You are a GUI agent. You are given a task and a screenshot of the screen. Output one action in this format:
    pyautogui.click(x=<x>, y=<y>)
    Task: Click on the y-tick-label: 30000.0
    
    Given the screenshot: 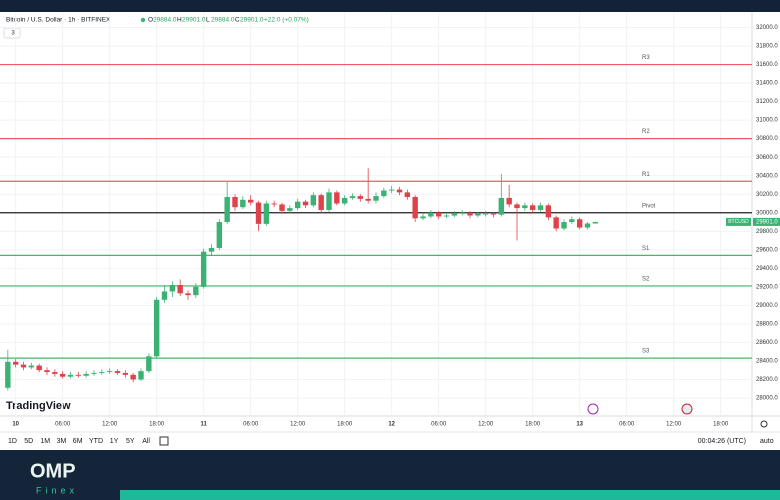 What is the action you would take?
    pyautogui.click(x=767, y=213)
    